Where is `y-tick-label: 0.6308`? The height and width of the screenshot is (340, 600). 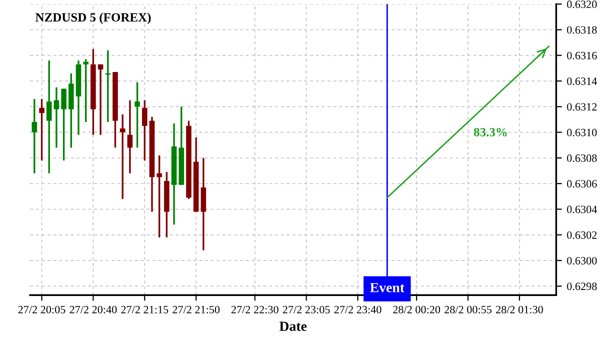 y-tick-label: 0.6308 is located at coordinates (582, 158).